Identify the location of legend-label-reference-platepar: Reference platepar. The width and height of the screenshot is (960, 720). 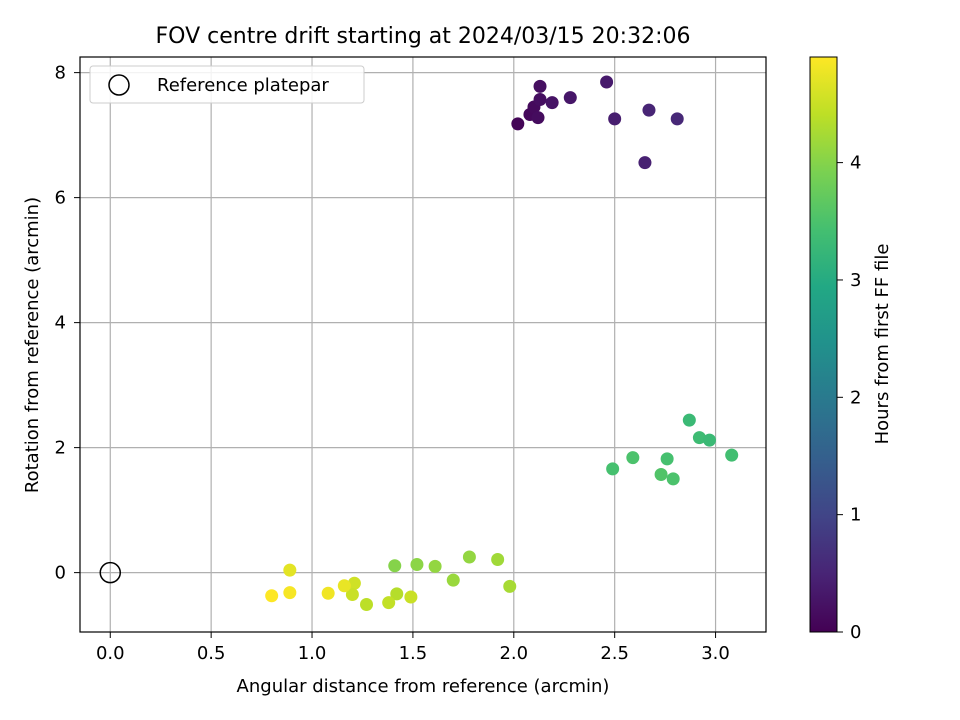
(243, 85).